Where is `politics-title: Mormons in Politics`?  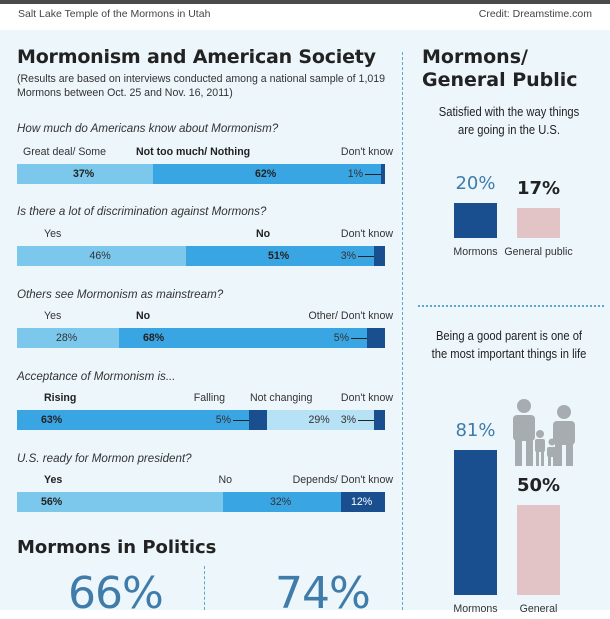 politics-title: Mormons in Politics is located at coordinates (117, 547).